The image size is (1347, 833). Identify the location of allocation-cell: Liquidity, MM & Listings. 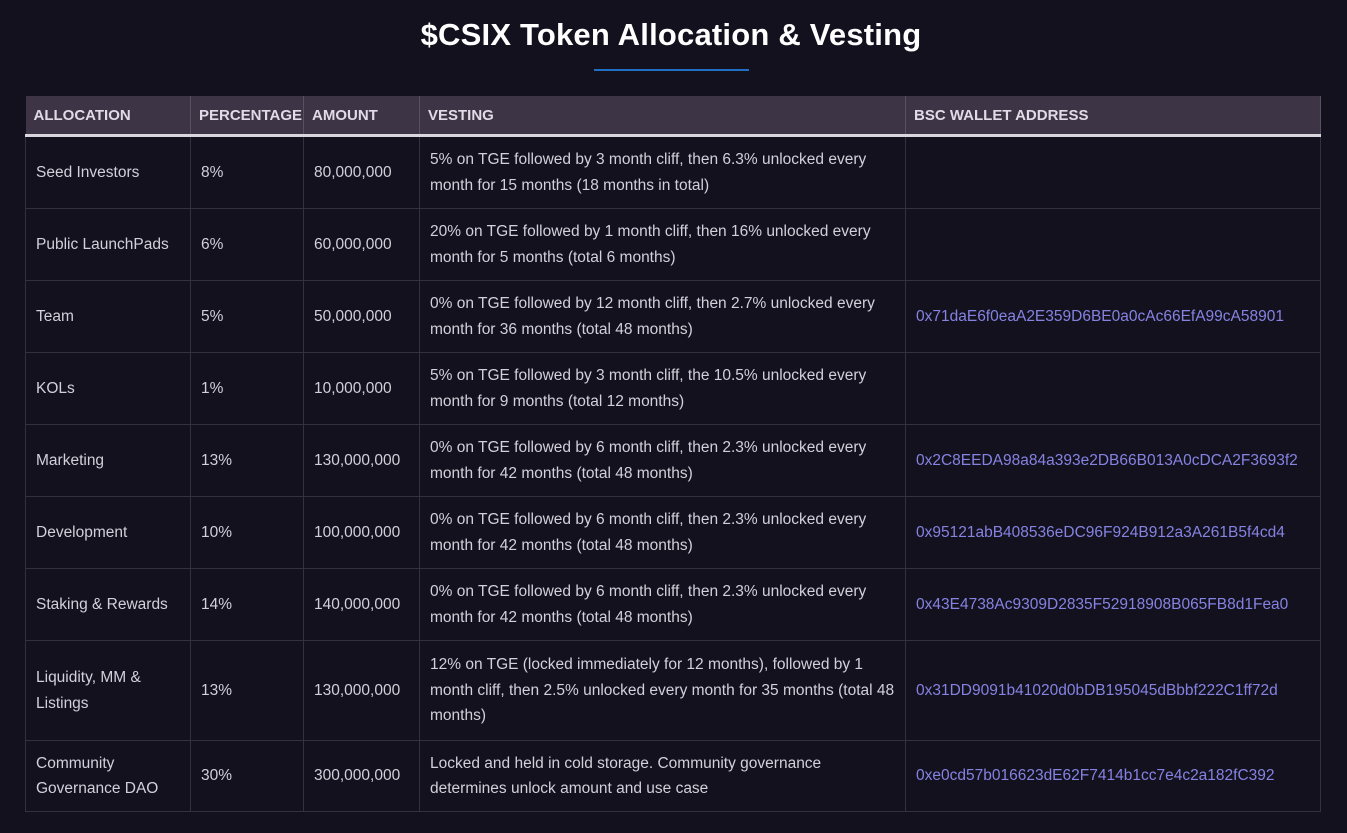
(108, 690).